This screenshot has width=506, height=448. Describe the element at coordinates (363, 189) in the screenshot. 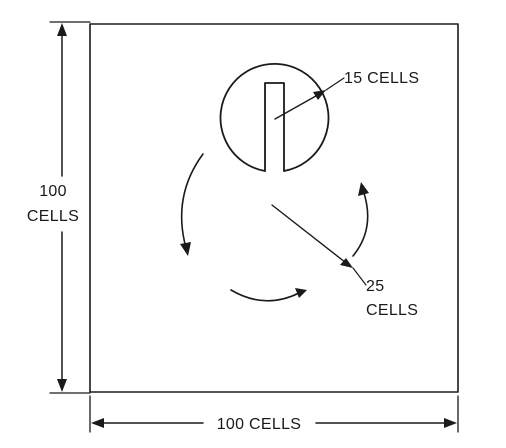

I see `rotation-arrow-right-icon` at that location.